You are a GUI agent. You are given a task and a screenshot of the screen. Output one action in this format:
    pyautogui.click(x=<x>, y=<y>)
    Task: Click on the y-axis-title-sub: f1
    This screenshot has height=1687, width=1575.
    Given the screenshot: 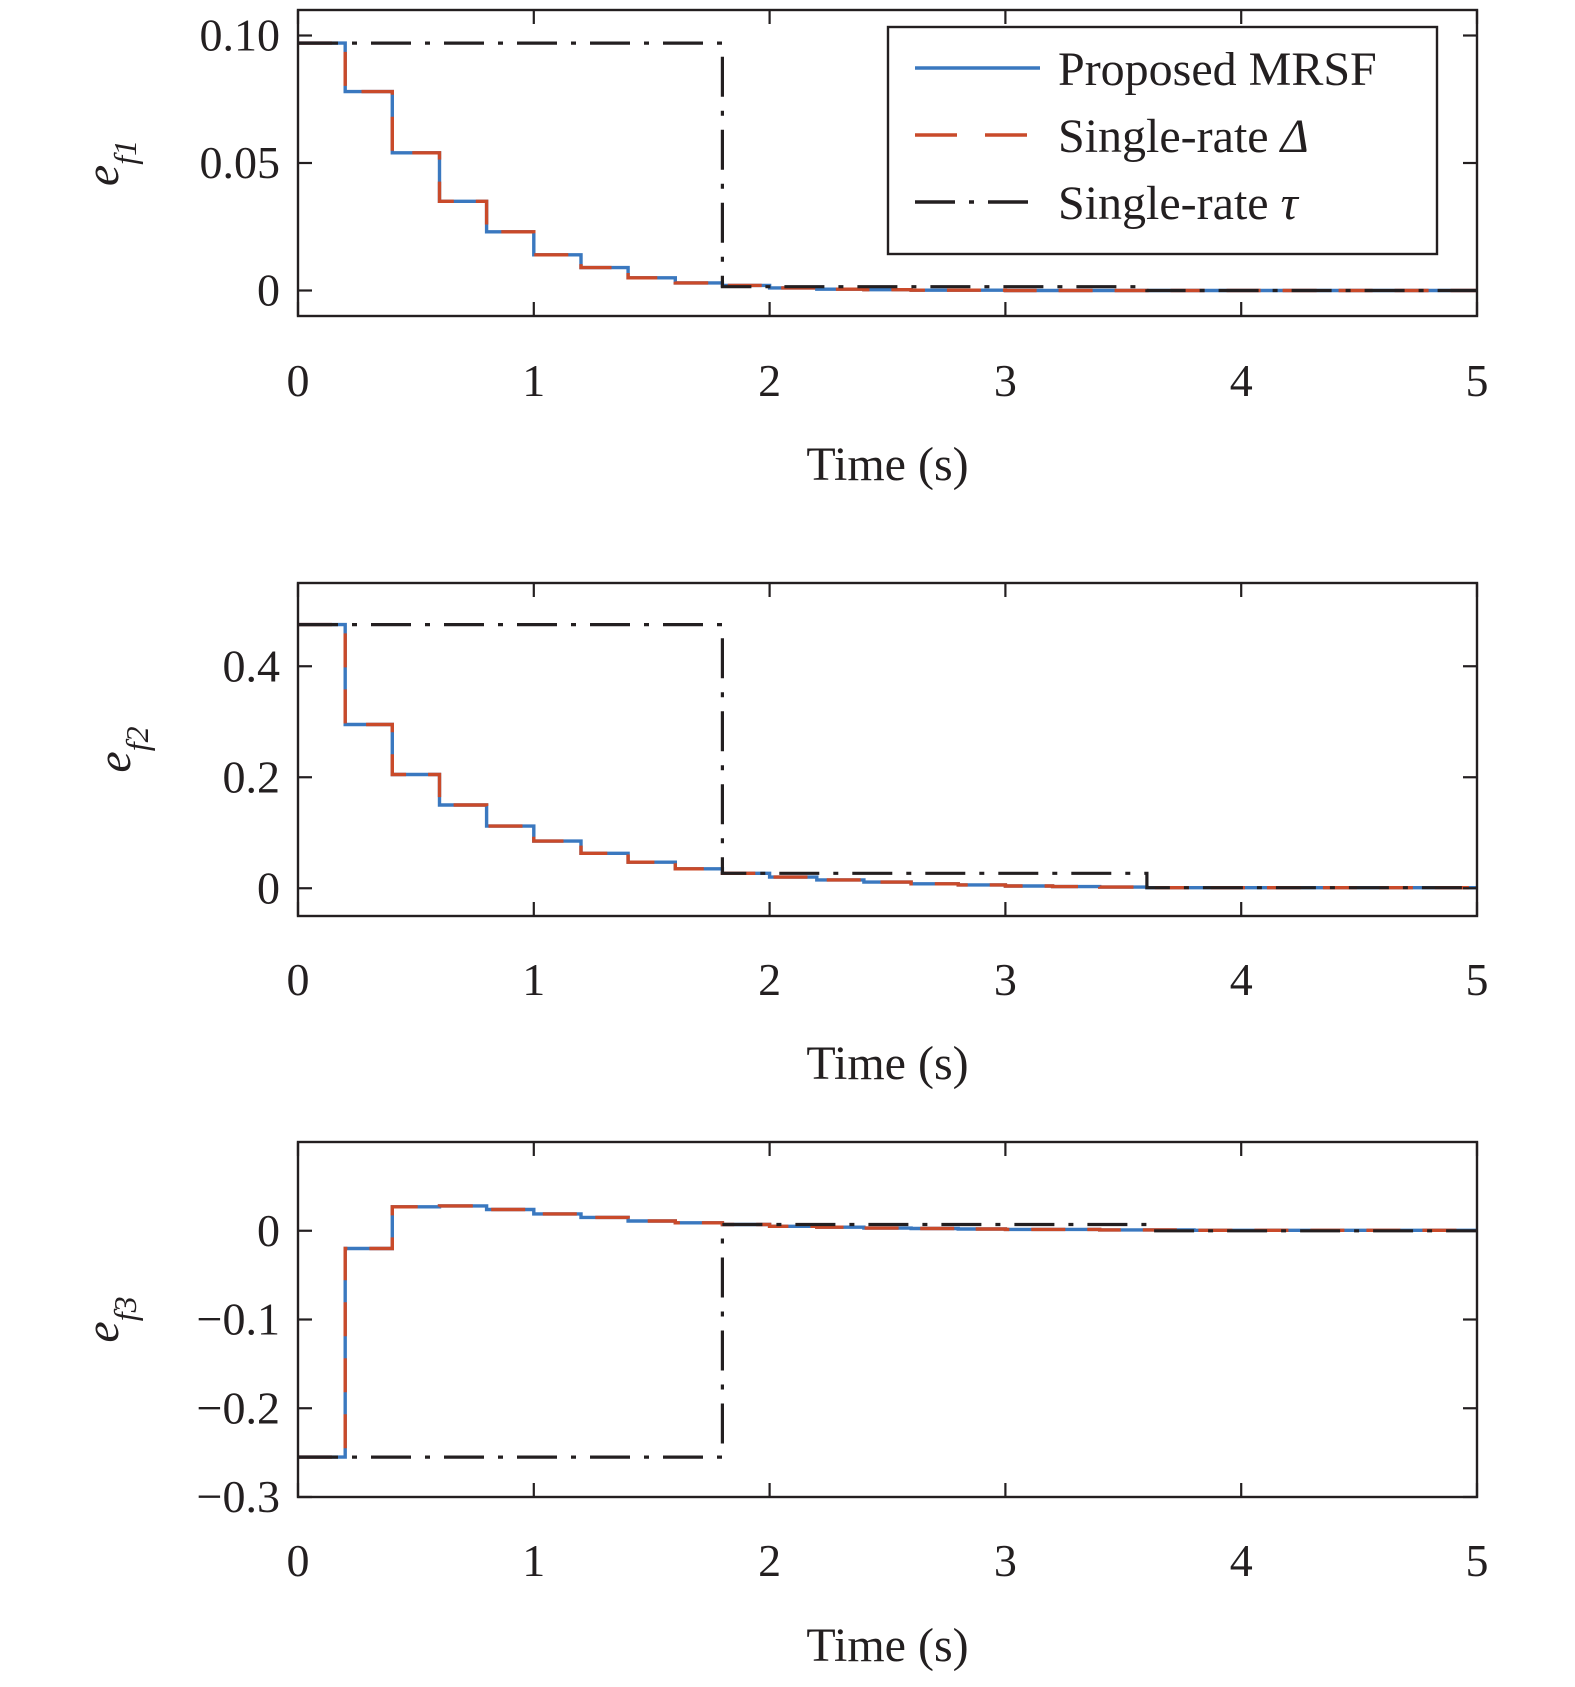 What is the action you would take?
    pyautogui.click(x=125, y=152)
    